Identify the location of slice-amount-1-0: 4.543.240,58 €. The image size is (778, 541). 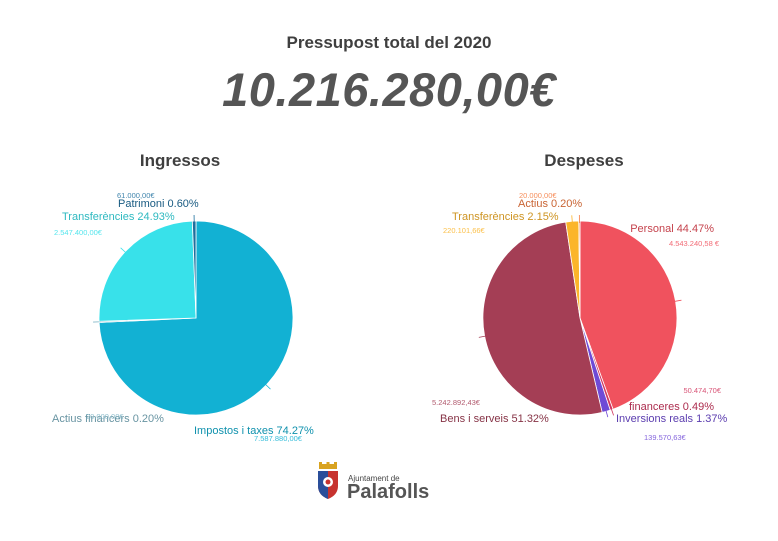
(694, 243).